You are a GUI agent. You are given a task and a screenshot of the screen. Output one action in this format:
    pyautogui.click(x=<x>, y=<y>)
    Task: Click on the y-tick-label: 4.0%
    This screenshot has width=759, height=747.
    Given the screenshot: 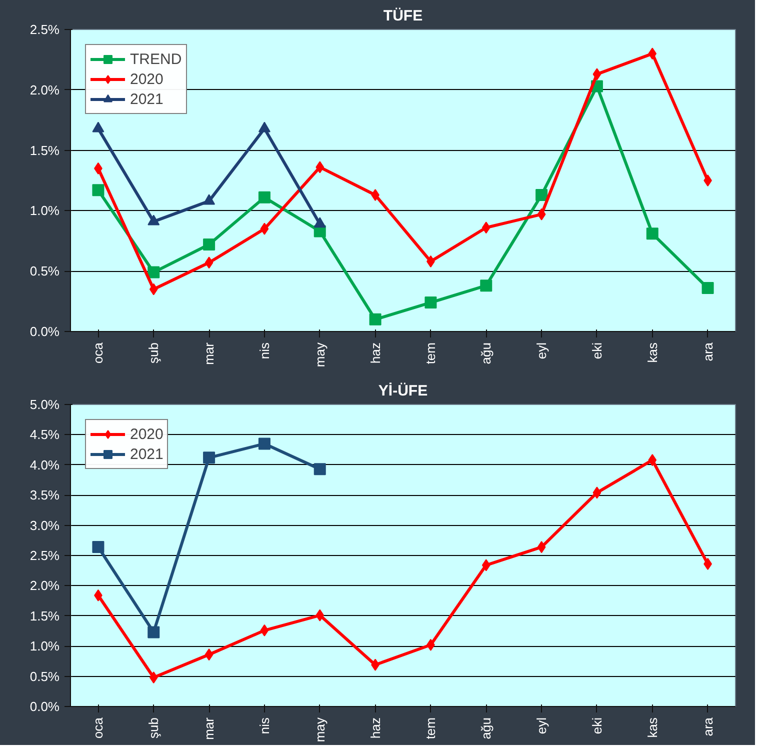 What is the action you would take?
    pyautogui.click(x=45, y=464)
    